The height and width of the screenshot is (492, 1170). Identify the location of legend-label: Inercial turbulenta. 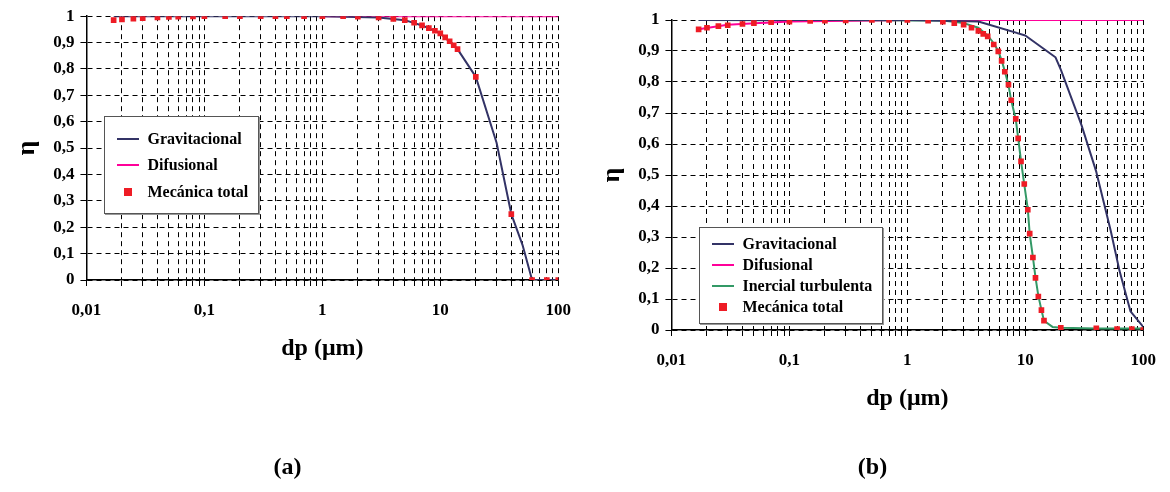
(807, 286).